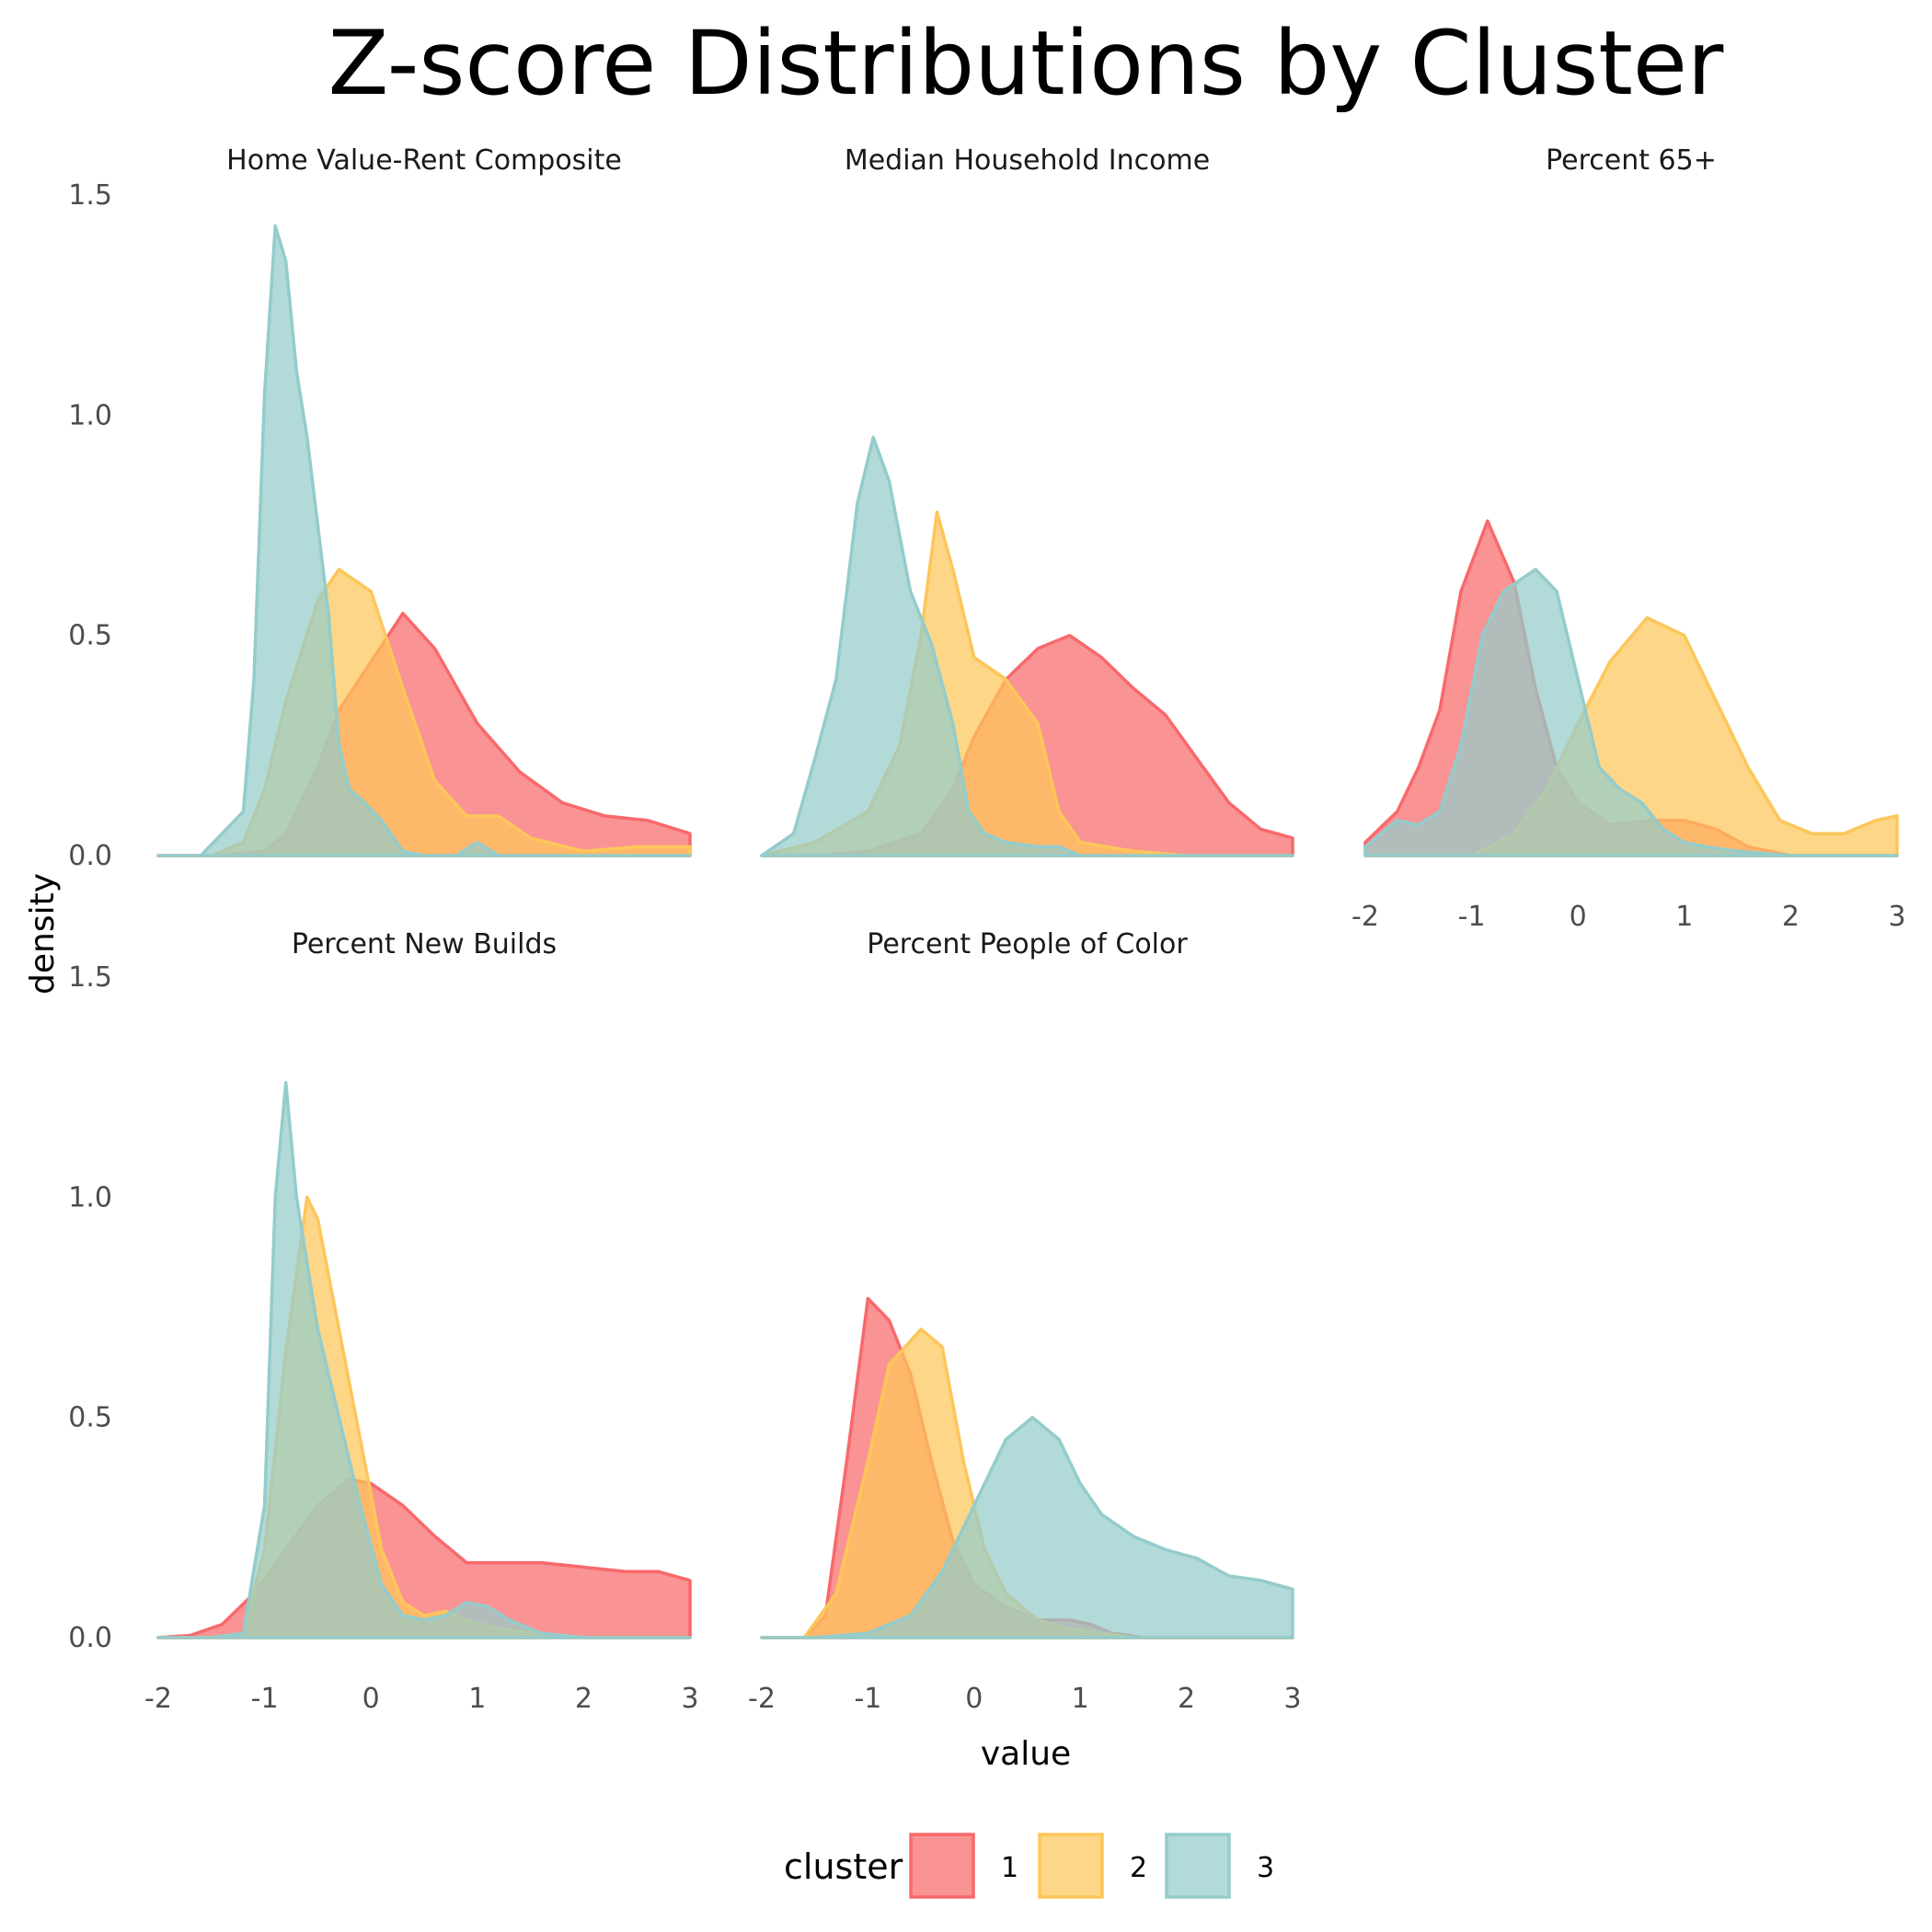 Image resolution: width=1932 pixels, height=1932 pixels. What do you see at coordinates (1628, 538) in the screenshot?
I see `panel-percent-65: Percent 65+ -2 -1 0 1 2 3` at bounding box center [1628, 538].